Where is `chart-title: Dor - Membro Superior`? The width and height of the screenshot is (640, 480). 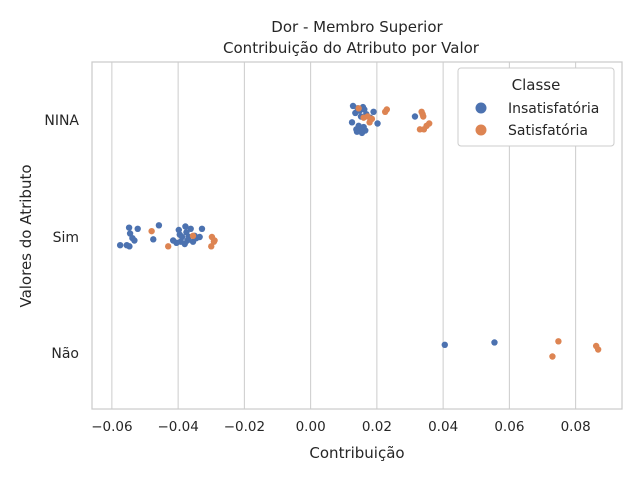 chart-title: Dor - Membro Superior is located at coordinates (357, 27).